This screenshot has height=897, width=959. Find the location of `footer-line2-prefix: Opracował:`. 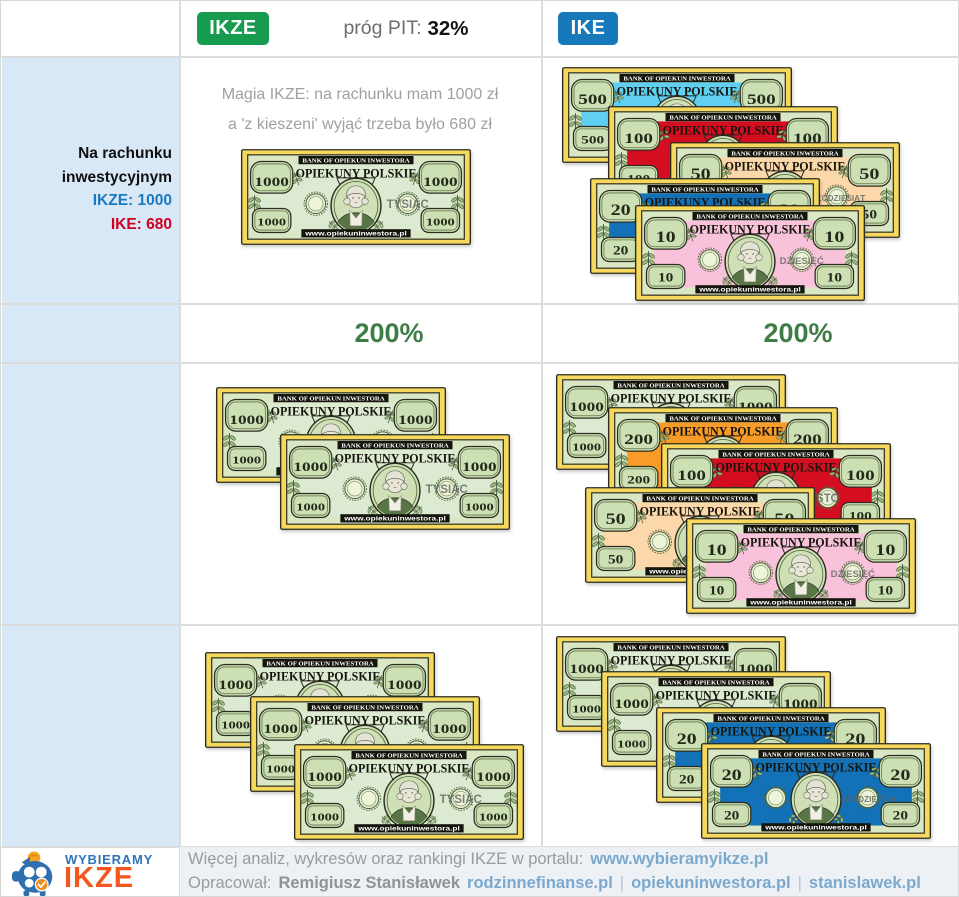

footer-line2-prefix: Opracował: is located at coordinates (230, 883).